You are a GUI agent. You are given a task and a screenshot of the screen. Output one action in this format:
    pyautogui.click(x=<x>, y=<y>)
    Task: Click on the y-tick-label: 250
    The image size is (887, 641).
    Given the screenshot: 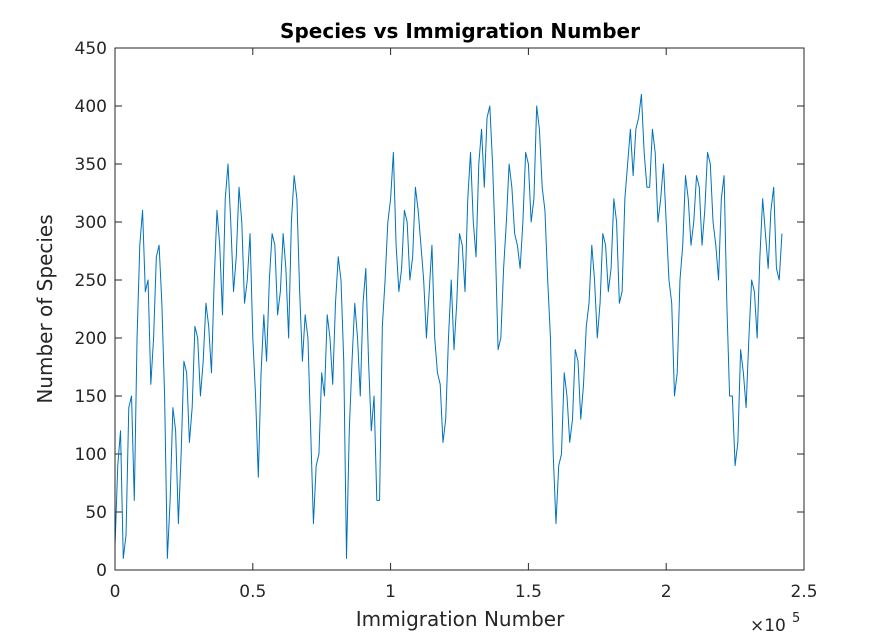 What is the action you would take?
    pyautogui.click(x=91, y=281)
    